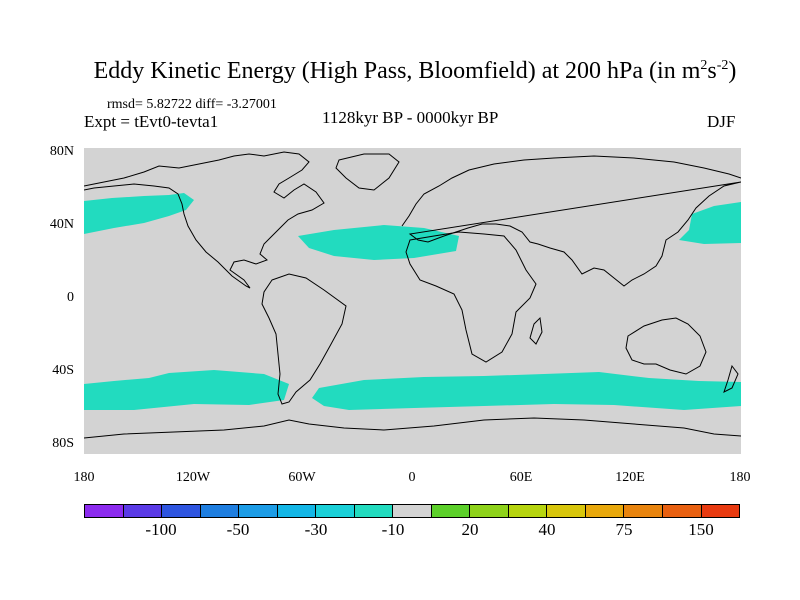 This screenshot has height=600, width=800. Describe the element at coordinates (624, 529) in the screenshot. I see `colorbar-label: 75` at that location.